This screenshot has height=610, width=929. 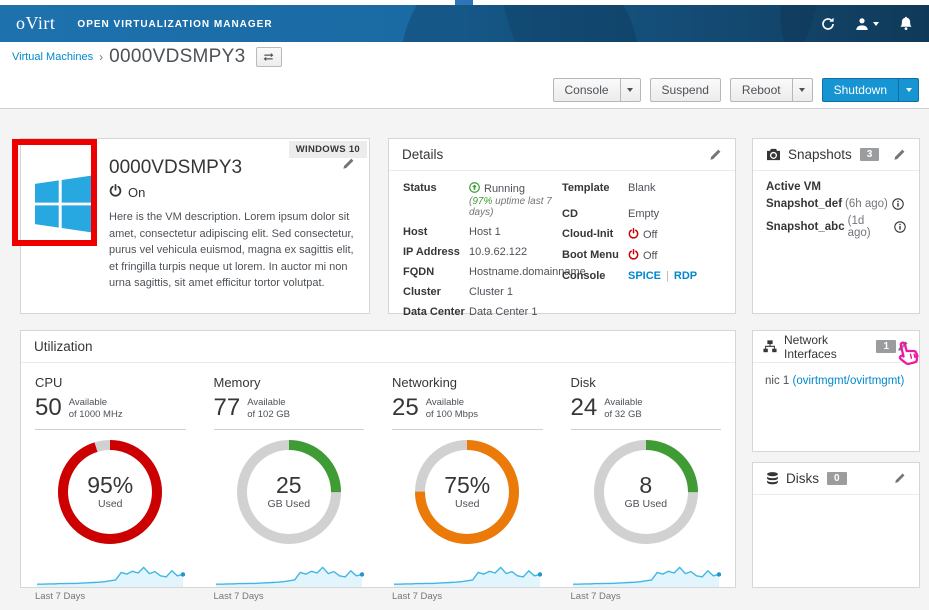 What do you see at coordinates (715, 155) in the screenshot?
I see `edit-details-icon` at bounding box center [715, 155].